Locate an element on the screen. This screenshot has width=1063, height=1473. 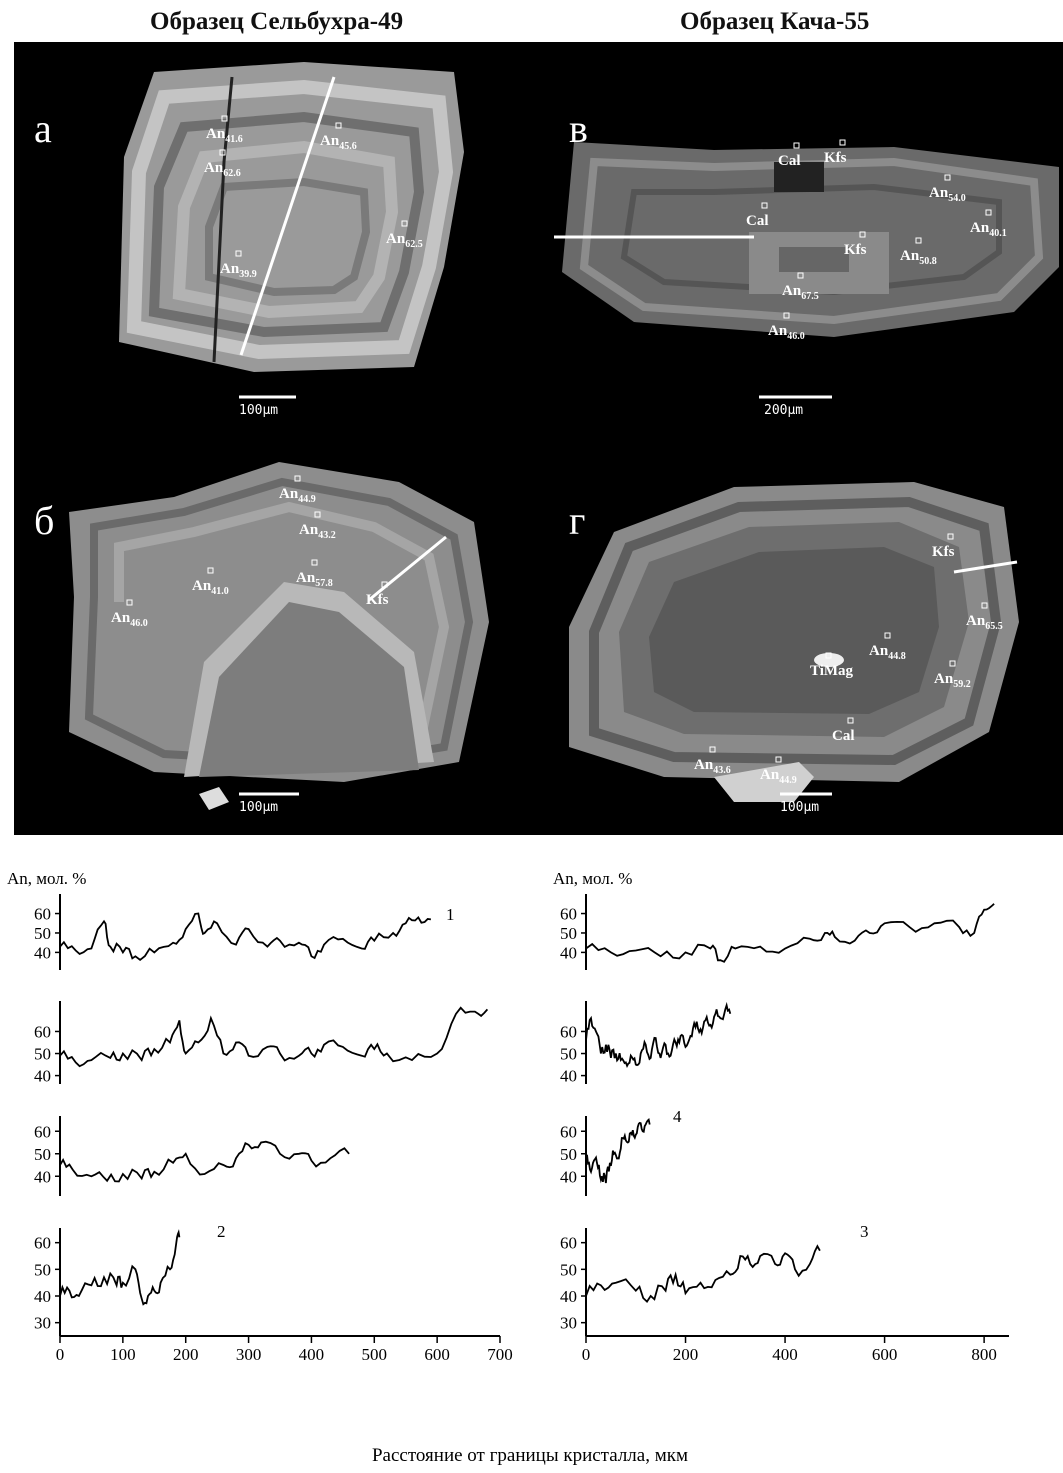
annotation-sub: 41.6 is located at coordinates (234, 139).